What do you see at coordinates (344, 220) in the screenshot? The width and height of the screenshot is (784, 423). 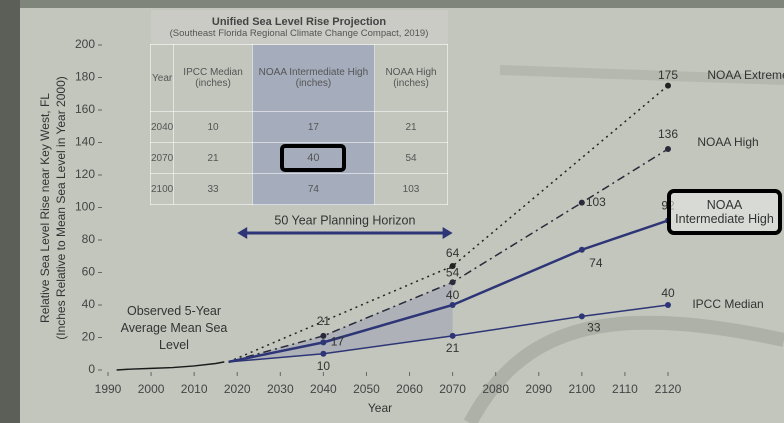 I see `annotation: 50 Year Planning Horizon` at bounding box center [344, 220].